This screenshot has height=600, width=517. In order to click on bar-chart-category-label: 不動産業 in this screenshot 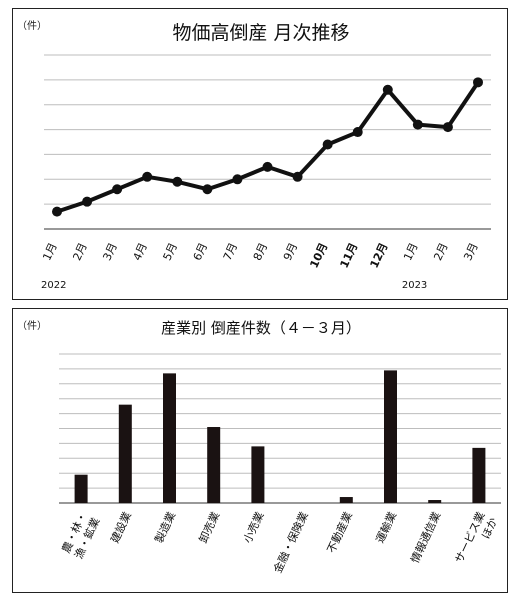, I will do `click(339, 532)`.